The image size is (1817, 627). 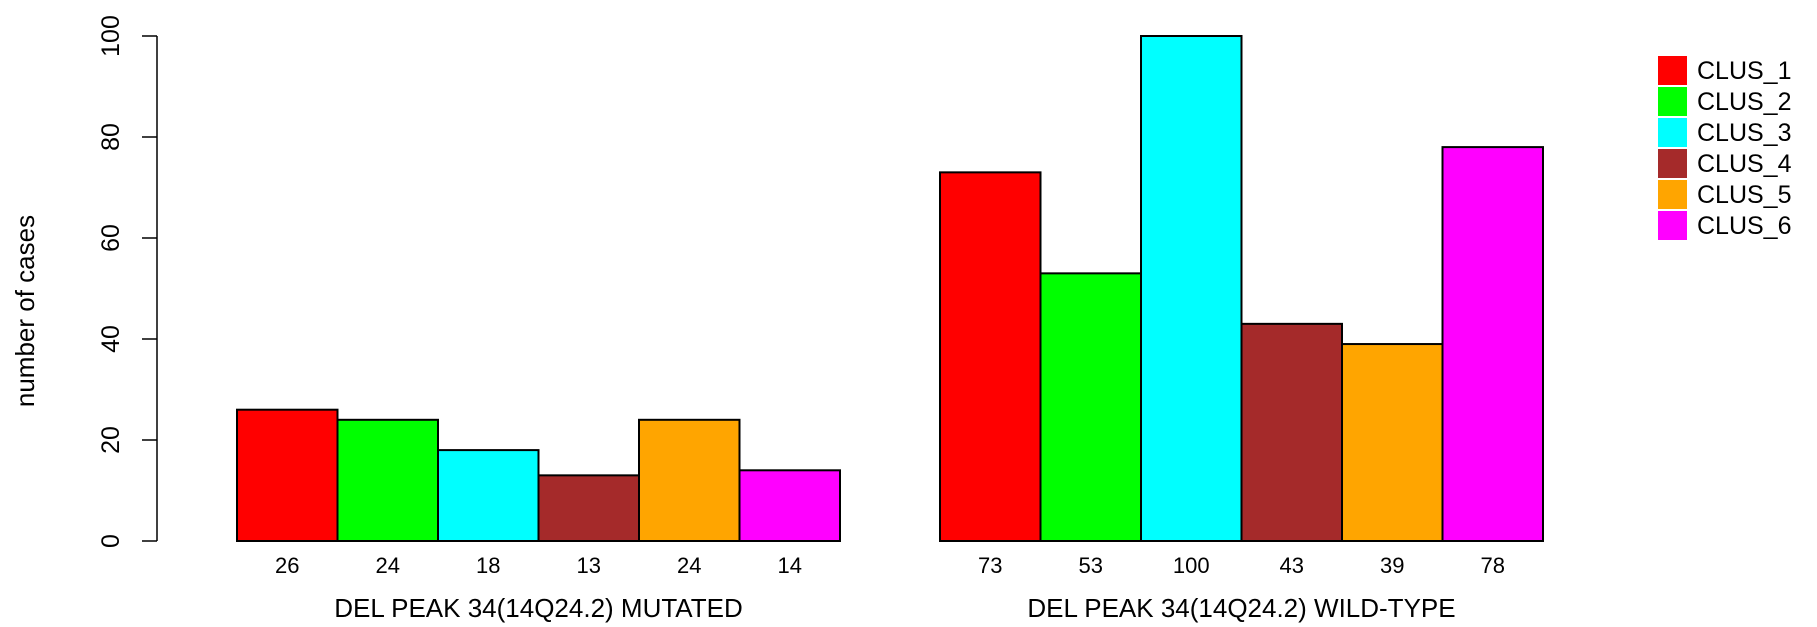 What do you see at coordinates (1744, 226) in the screenshot?
I see `legend-label: CLUS_6` at bounding box center [1744, 226].